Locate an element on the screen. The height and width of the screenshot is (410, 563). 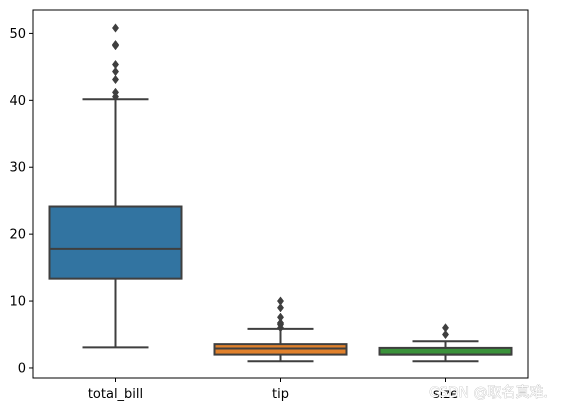
watermark-text: CSDN @取名真难. is located at coordinates (488, 393).